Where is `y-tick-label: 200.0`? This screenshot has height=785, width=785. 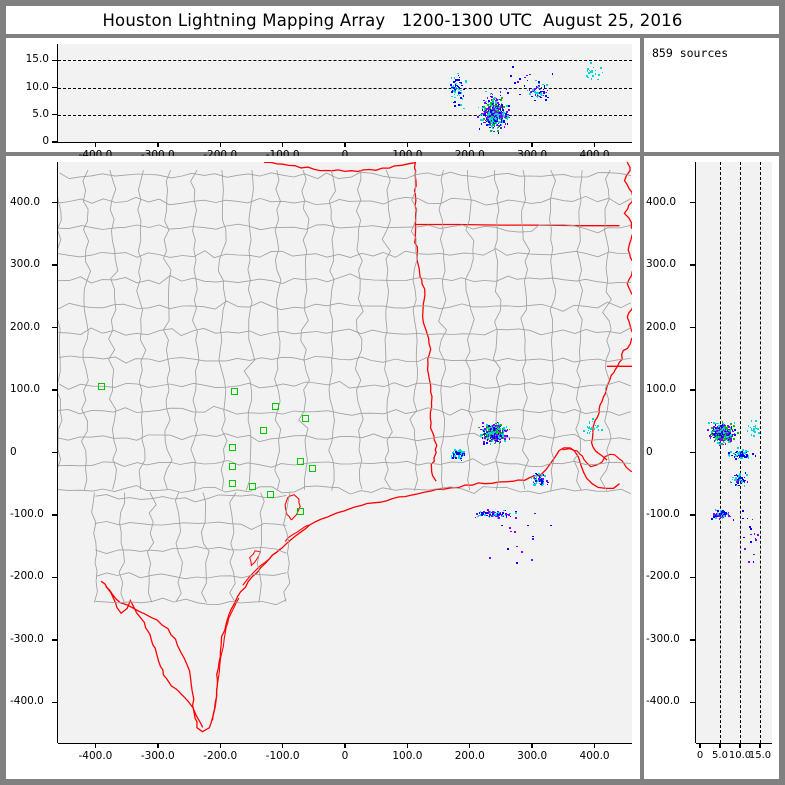
y-tick-label: 200.0 is located at coordinates (661, 326).